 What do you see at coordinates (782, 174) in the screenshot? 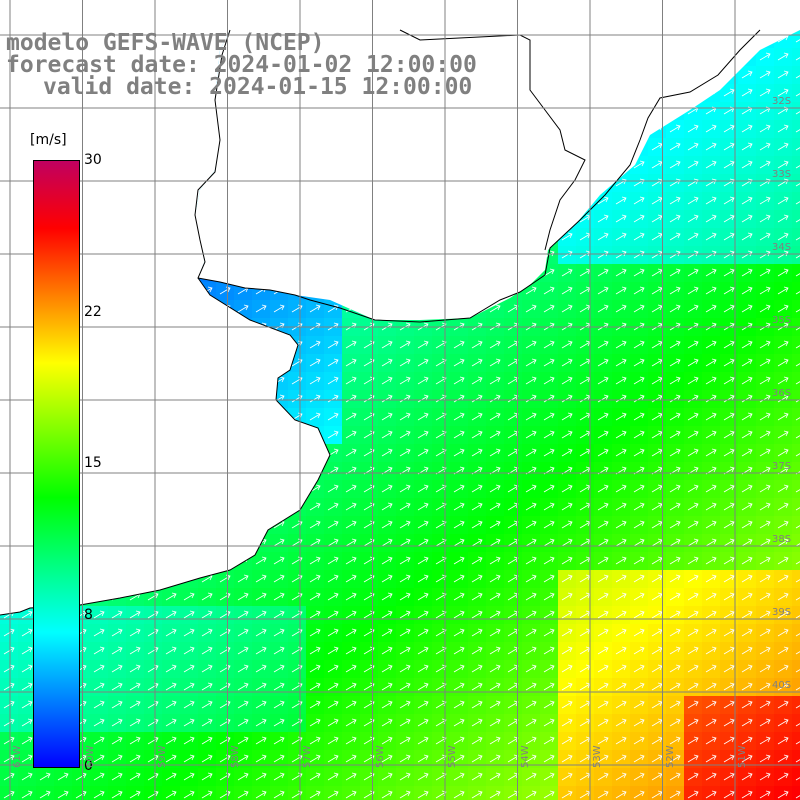
I see `lat-label: 33S` at bounding box center [782, 174].